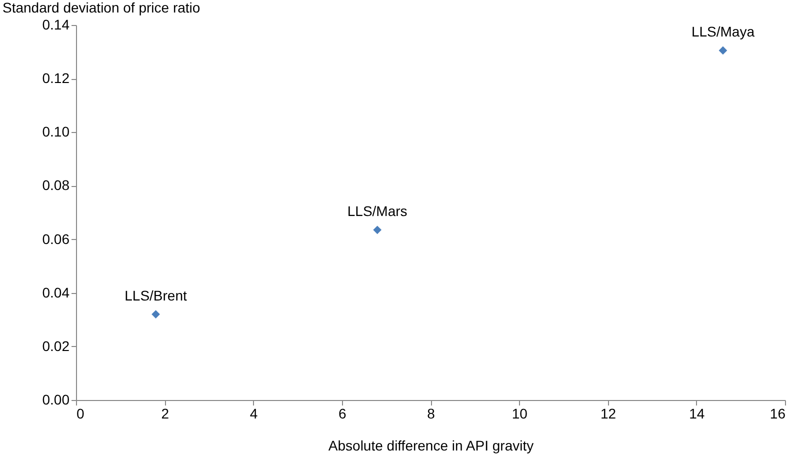 The width and height of the screenshot is (803, 466). I want to click on x-tick-label: 8, so click(431, 414).